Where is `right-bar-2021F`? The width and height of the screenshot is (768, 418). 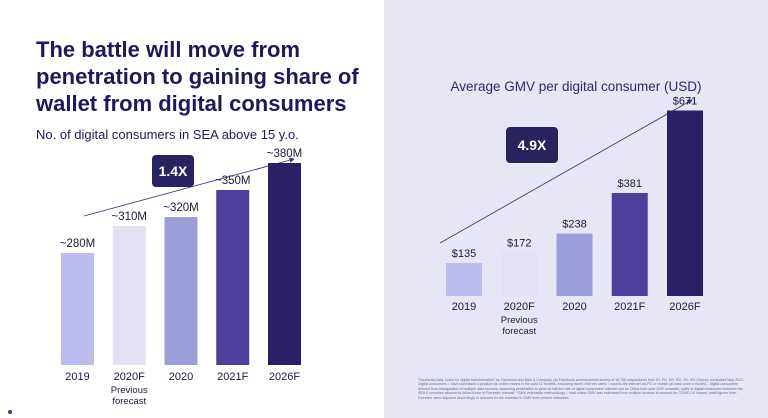 right-bar-2021F is located at coordinates (629, 244).